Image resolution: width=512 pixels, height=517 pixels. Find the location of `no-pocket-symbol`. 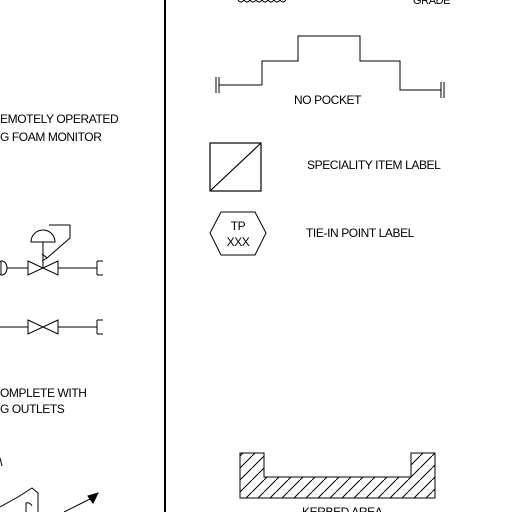

no-pocket-symbol is located at coordinates (330, 66).